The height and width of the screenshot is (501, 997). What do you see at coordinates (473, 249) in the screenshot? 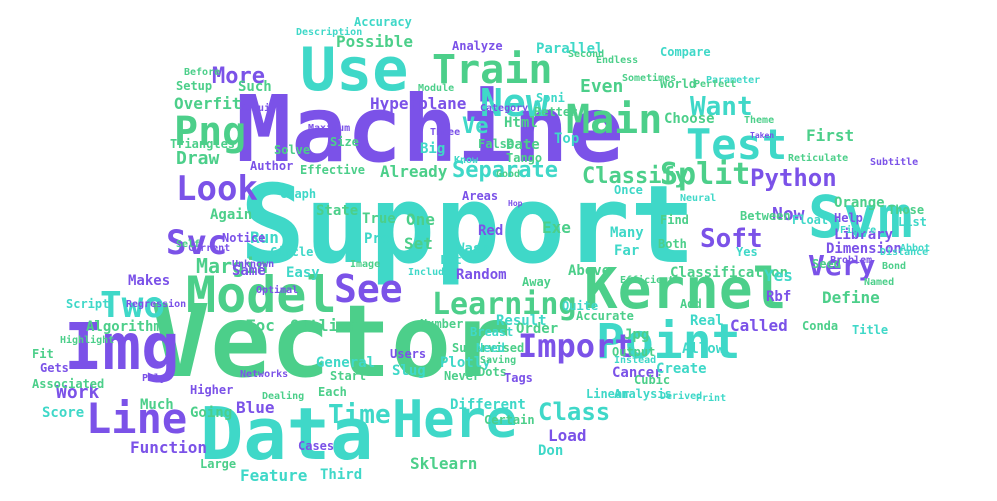
I see `cloud-word: Wasn` at bounding box center [473, 249].